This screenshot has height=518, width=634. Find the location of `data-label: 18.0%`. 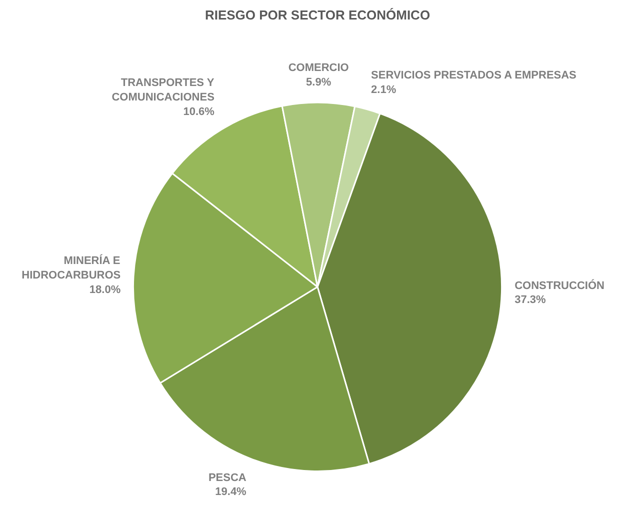

data-label: 18.0% is located at coordinates (105, 290).